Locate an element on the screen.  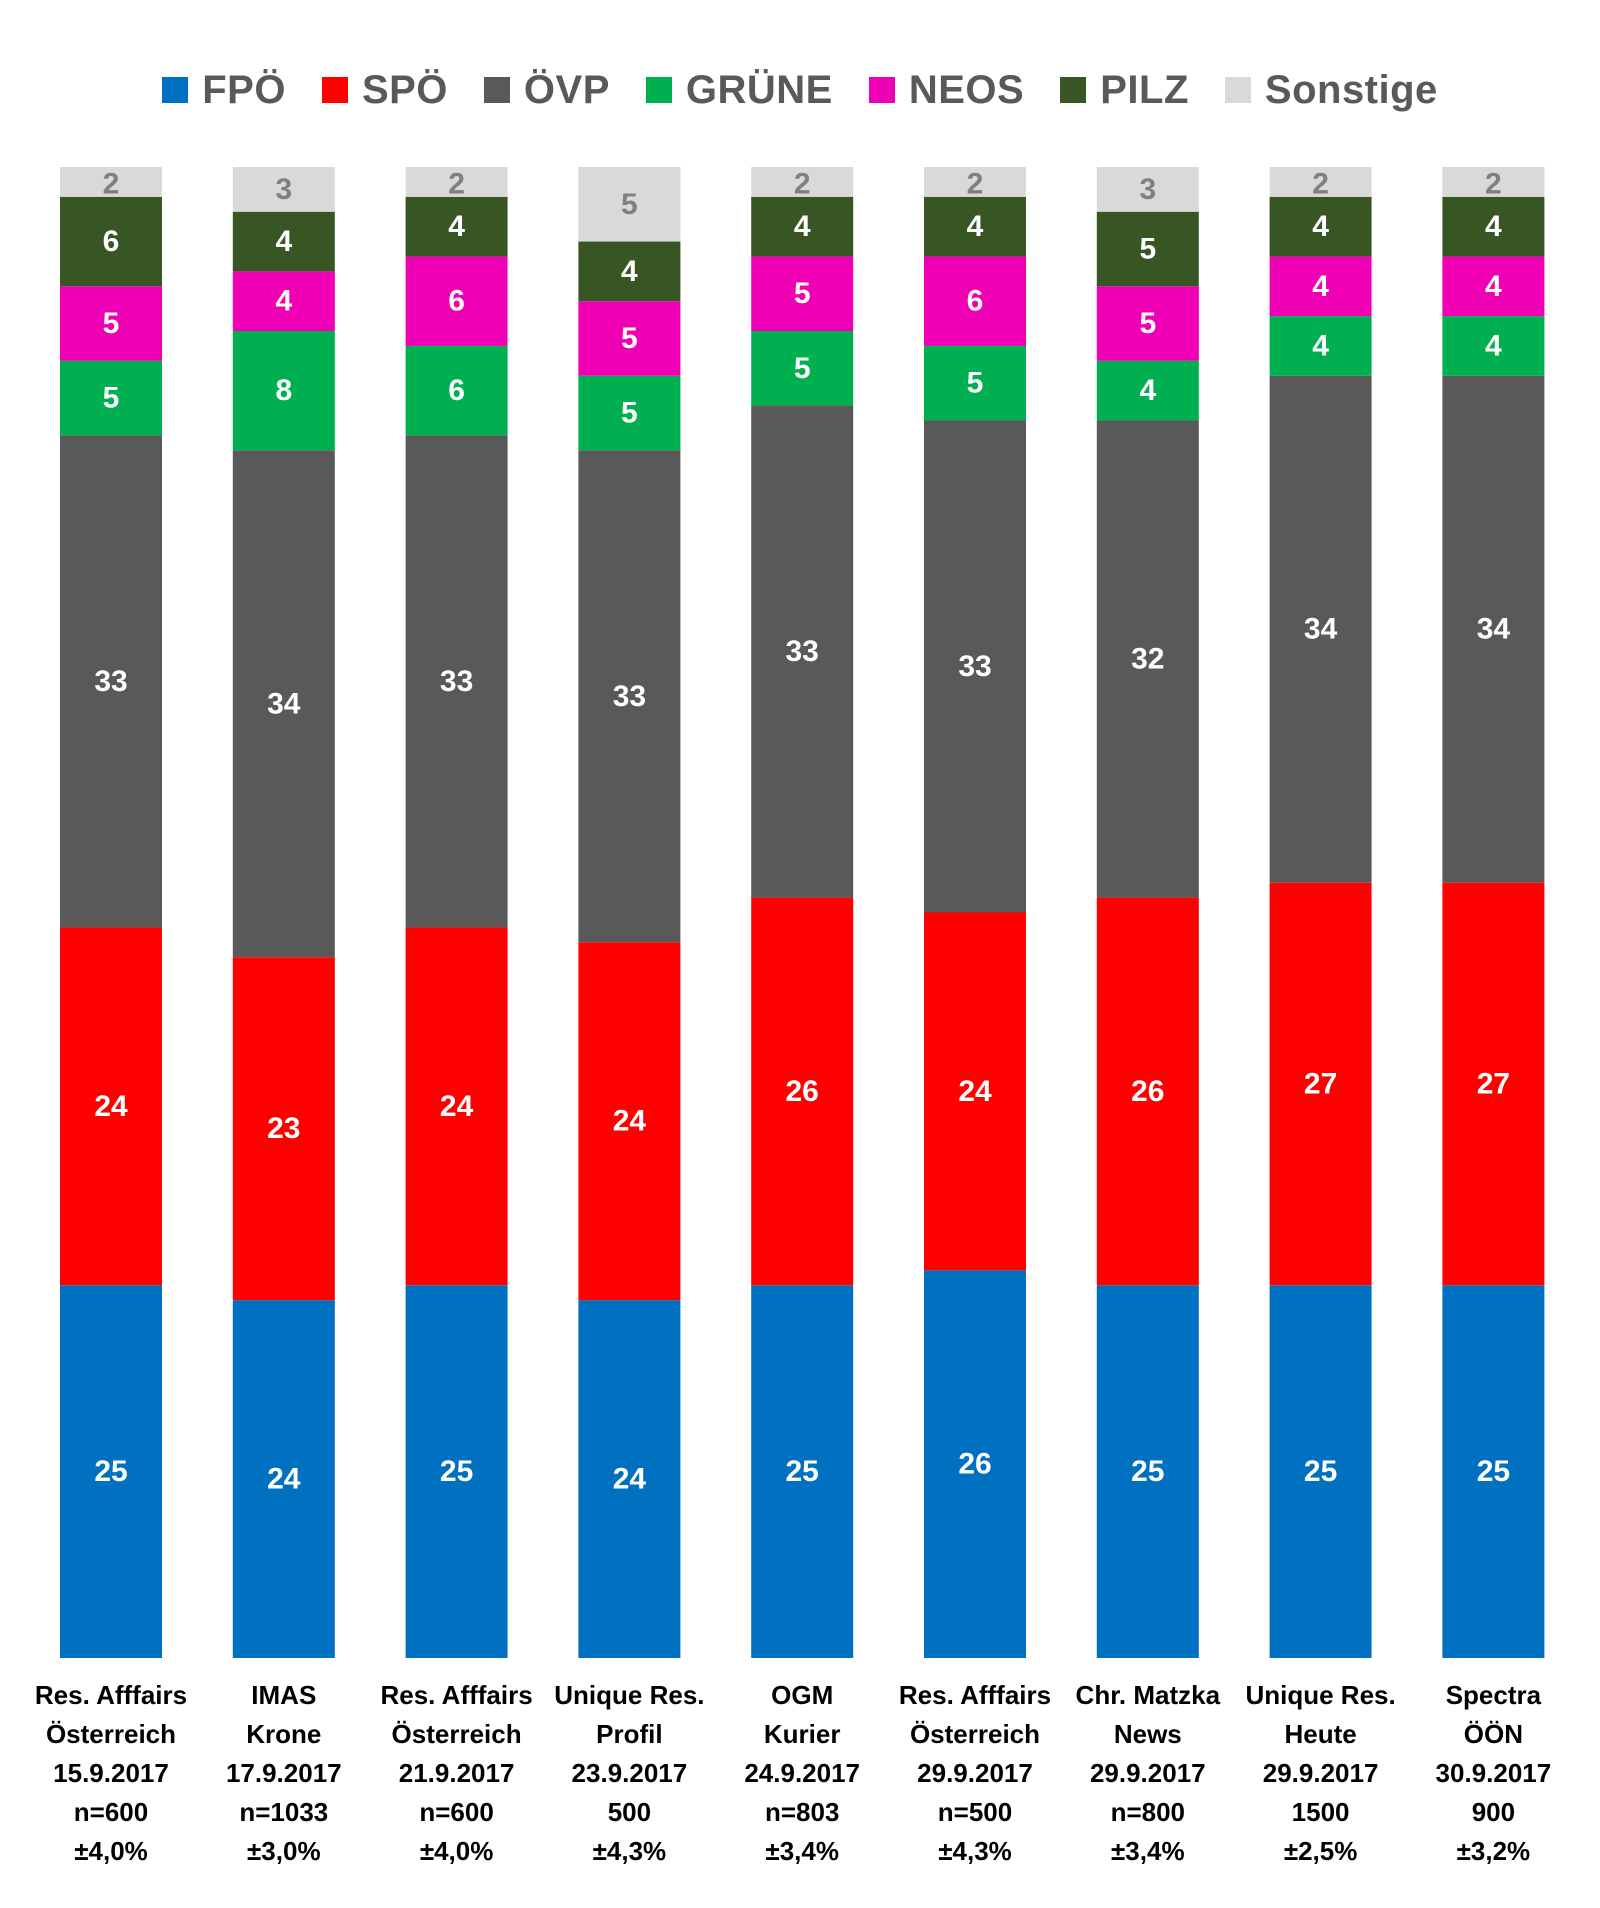
x-tick-label: Unique Res. Heute 29.9.2017 1500 ±2,5% is located at coordinates (1321, 1773).